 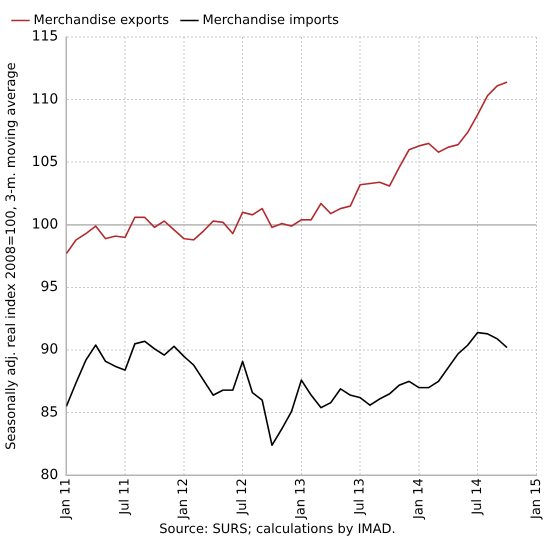 What do you see at coordinates (45, 224) in the screenshot?
I see `y-tick-label: 100` at bounding box center [45, 224].